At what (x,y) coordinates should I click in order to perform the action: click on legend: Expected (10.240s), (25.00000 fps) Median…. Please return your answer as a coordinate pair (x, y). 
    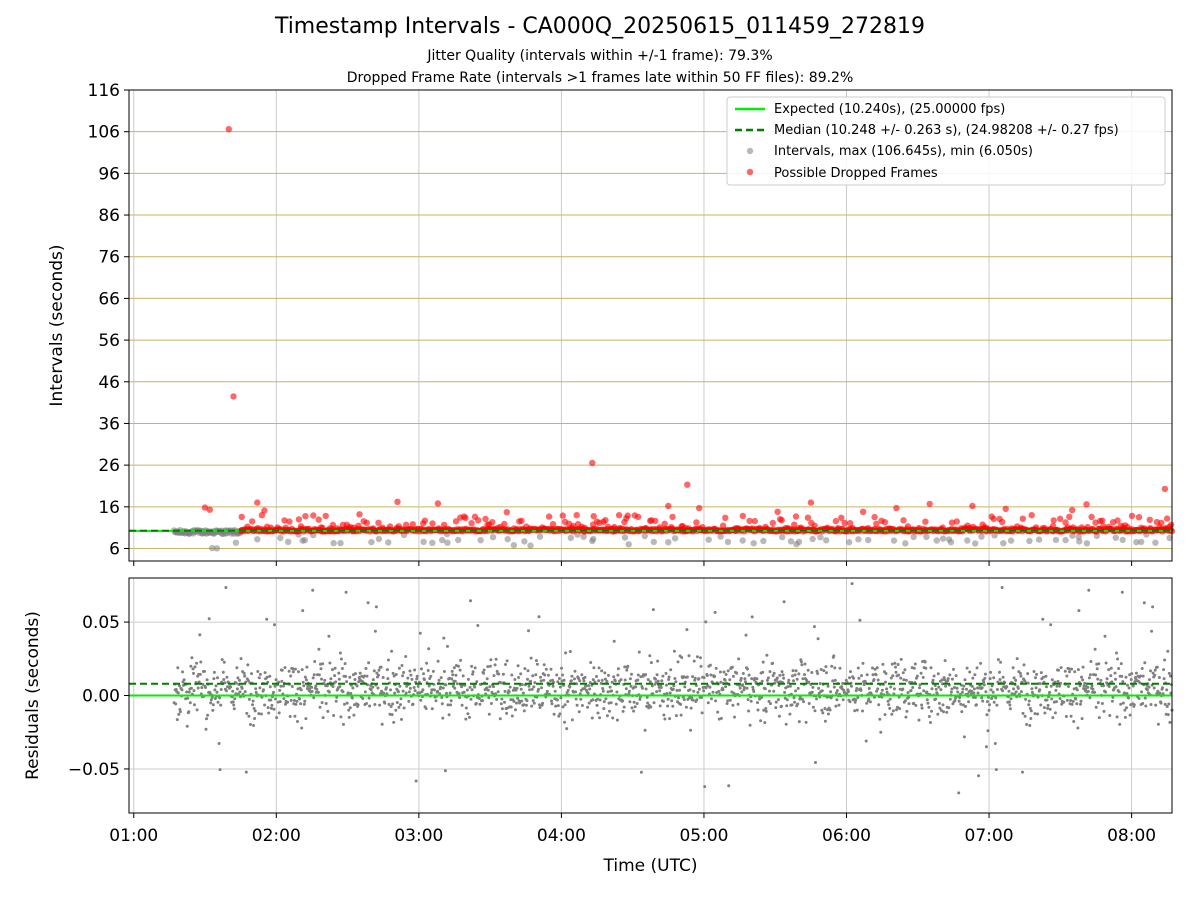
    Looking at the image, I should click on (946, 141).